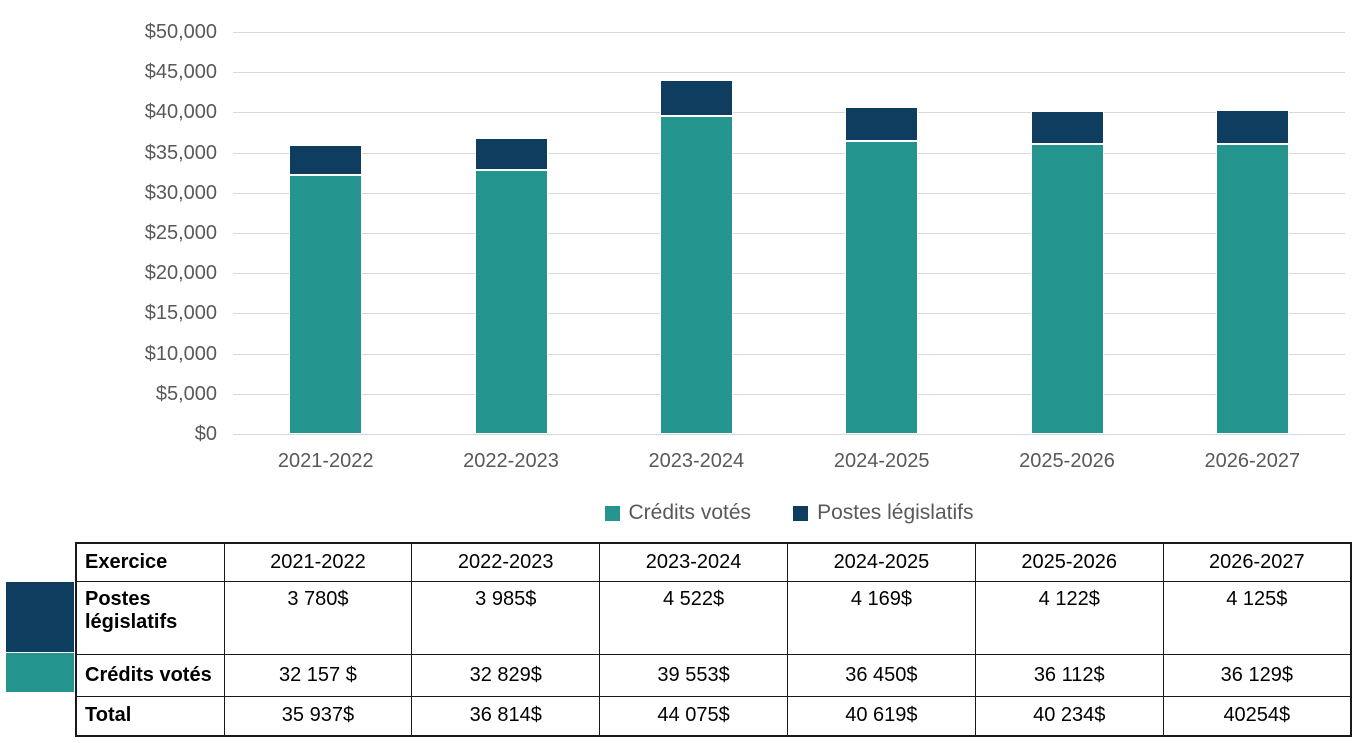 This screenshot has height=743, width=1363. I want to click on table-header-year: 2026-2027, so click(1257, 562).